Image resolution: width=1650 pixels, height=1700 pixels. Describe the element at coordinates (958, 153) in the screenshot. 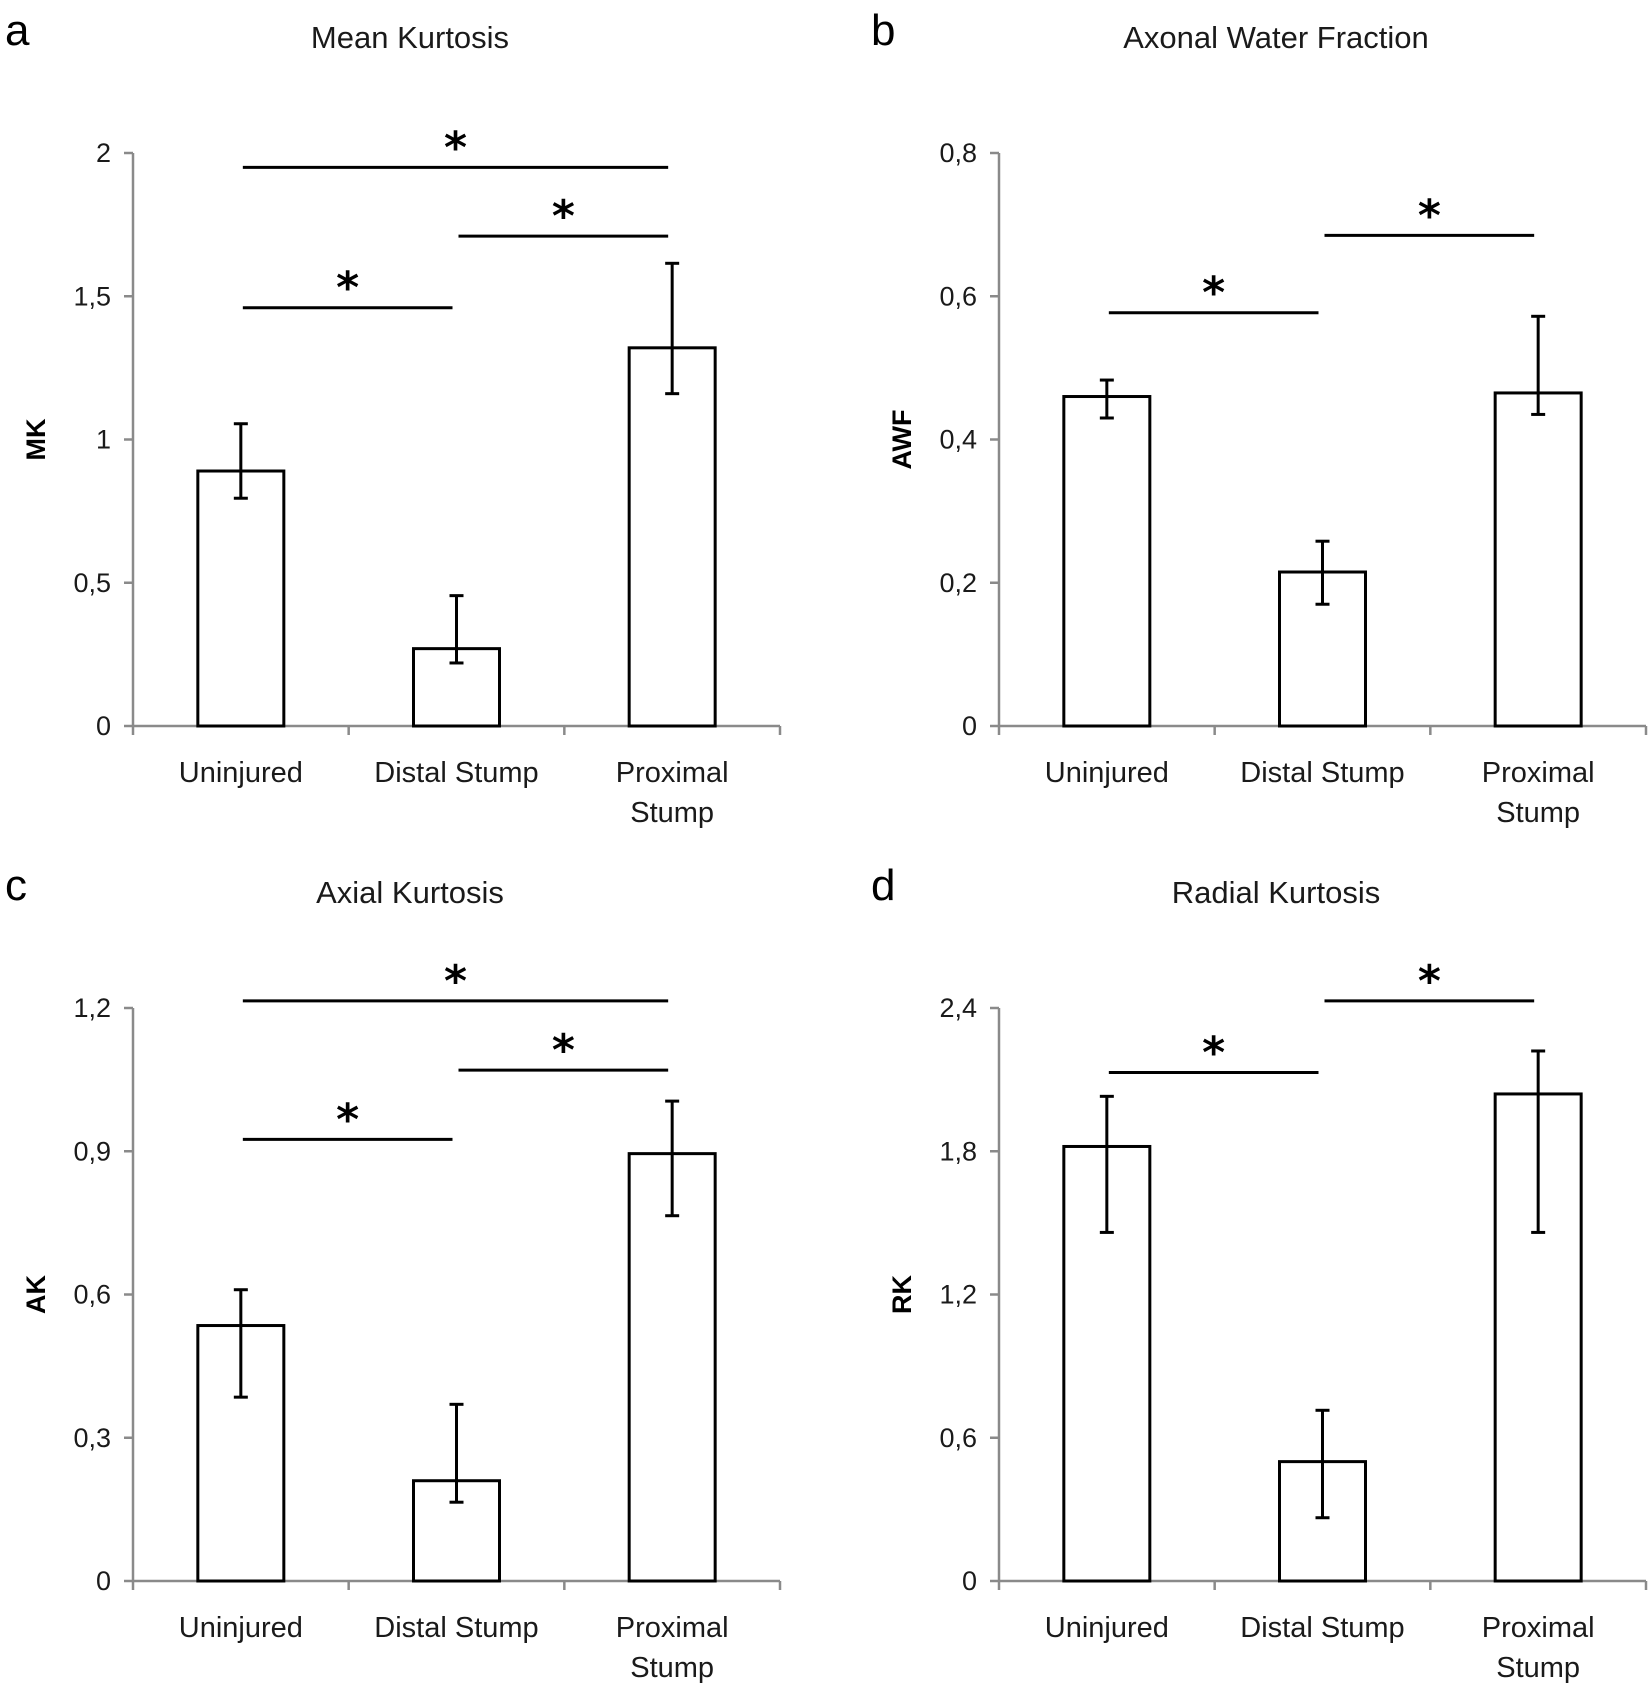

I see `y-tick-label: 0,8` at that location.